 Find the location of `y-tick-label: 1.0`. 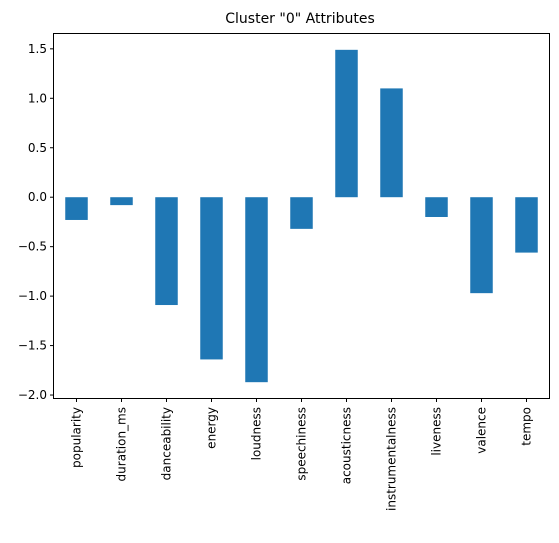

y-tick-label: 1.0 is located at coordinates (37, 98).